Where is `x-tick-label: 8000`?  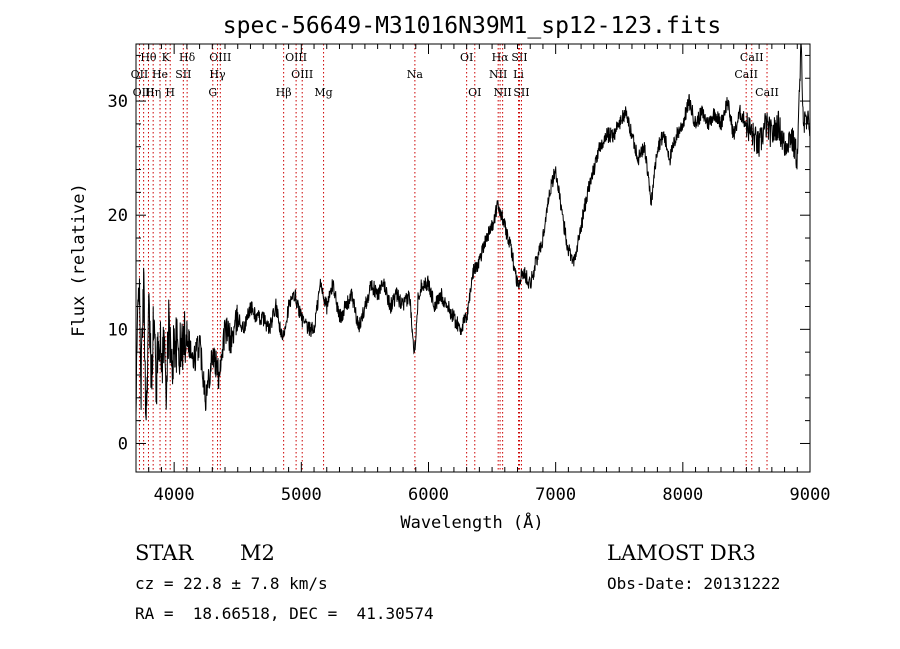 x-tick-label: 8000 is located at coordinates (682, 495).